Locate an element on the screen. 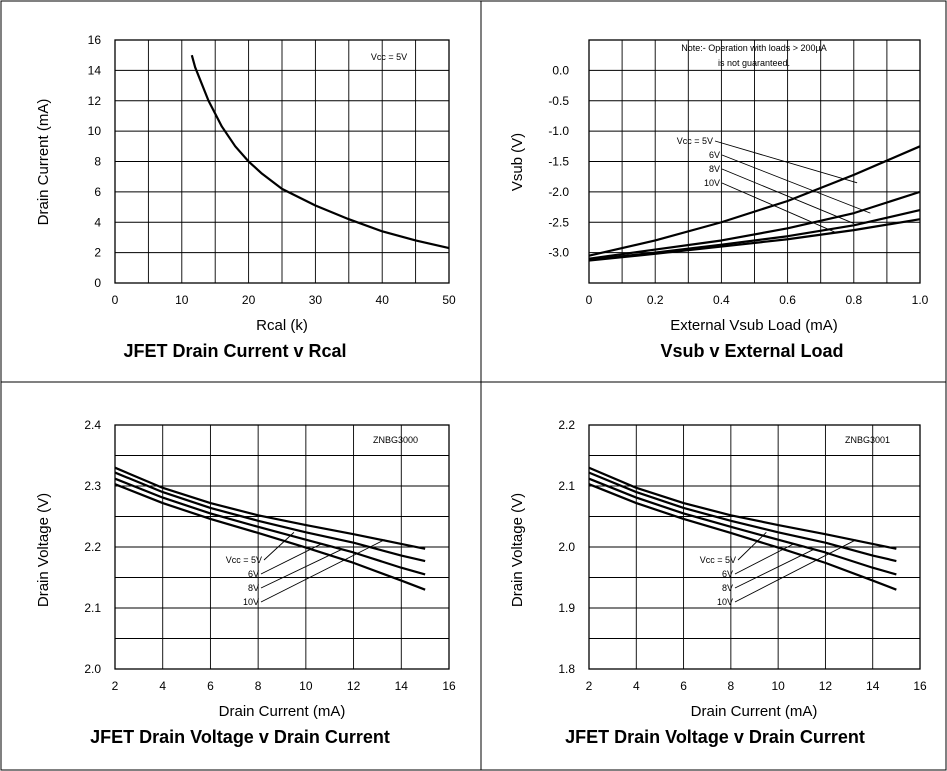  x-tick-label: 50 is located at coordinates (449, 300).